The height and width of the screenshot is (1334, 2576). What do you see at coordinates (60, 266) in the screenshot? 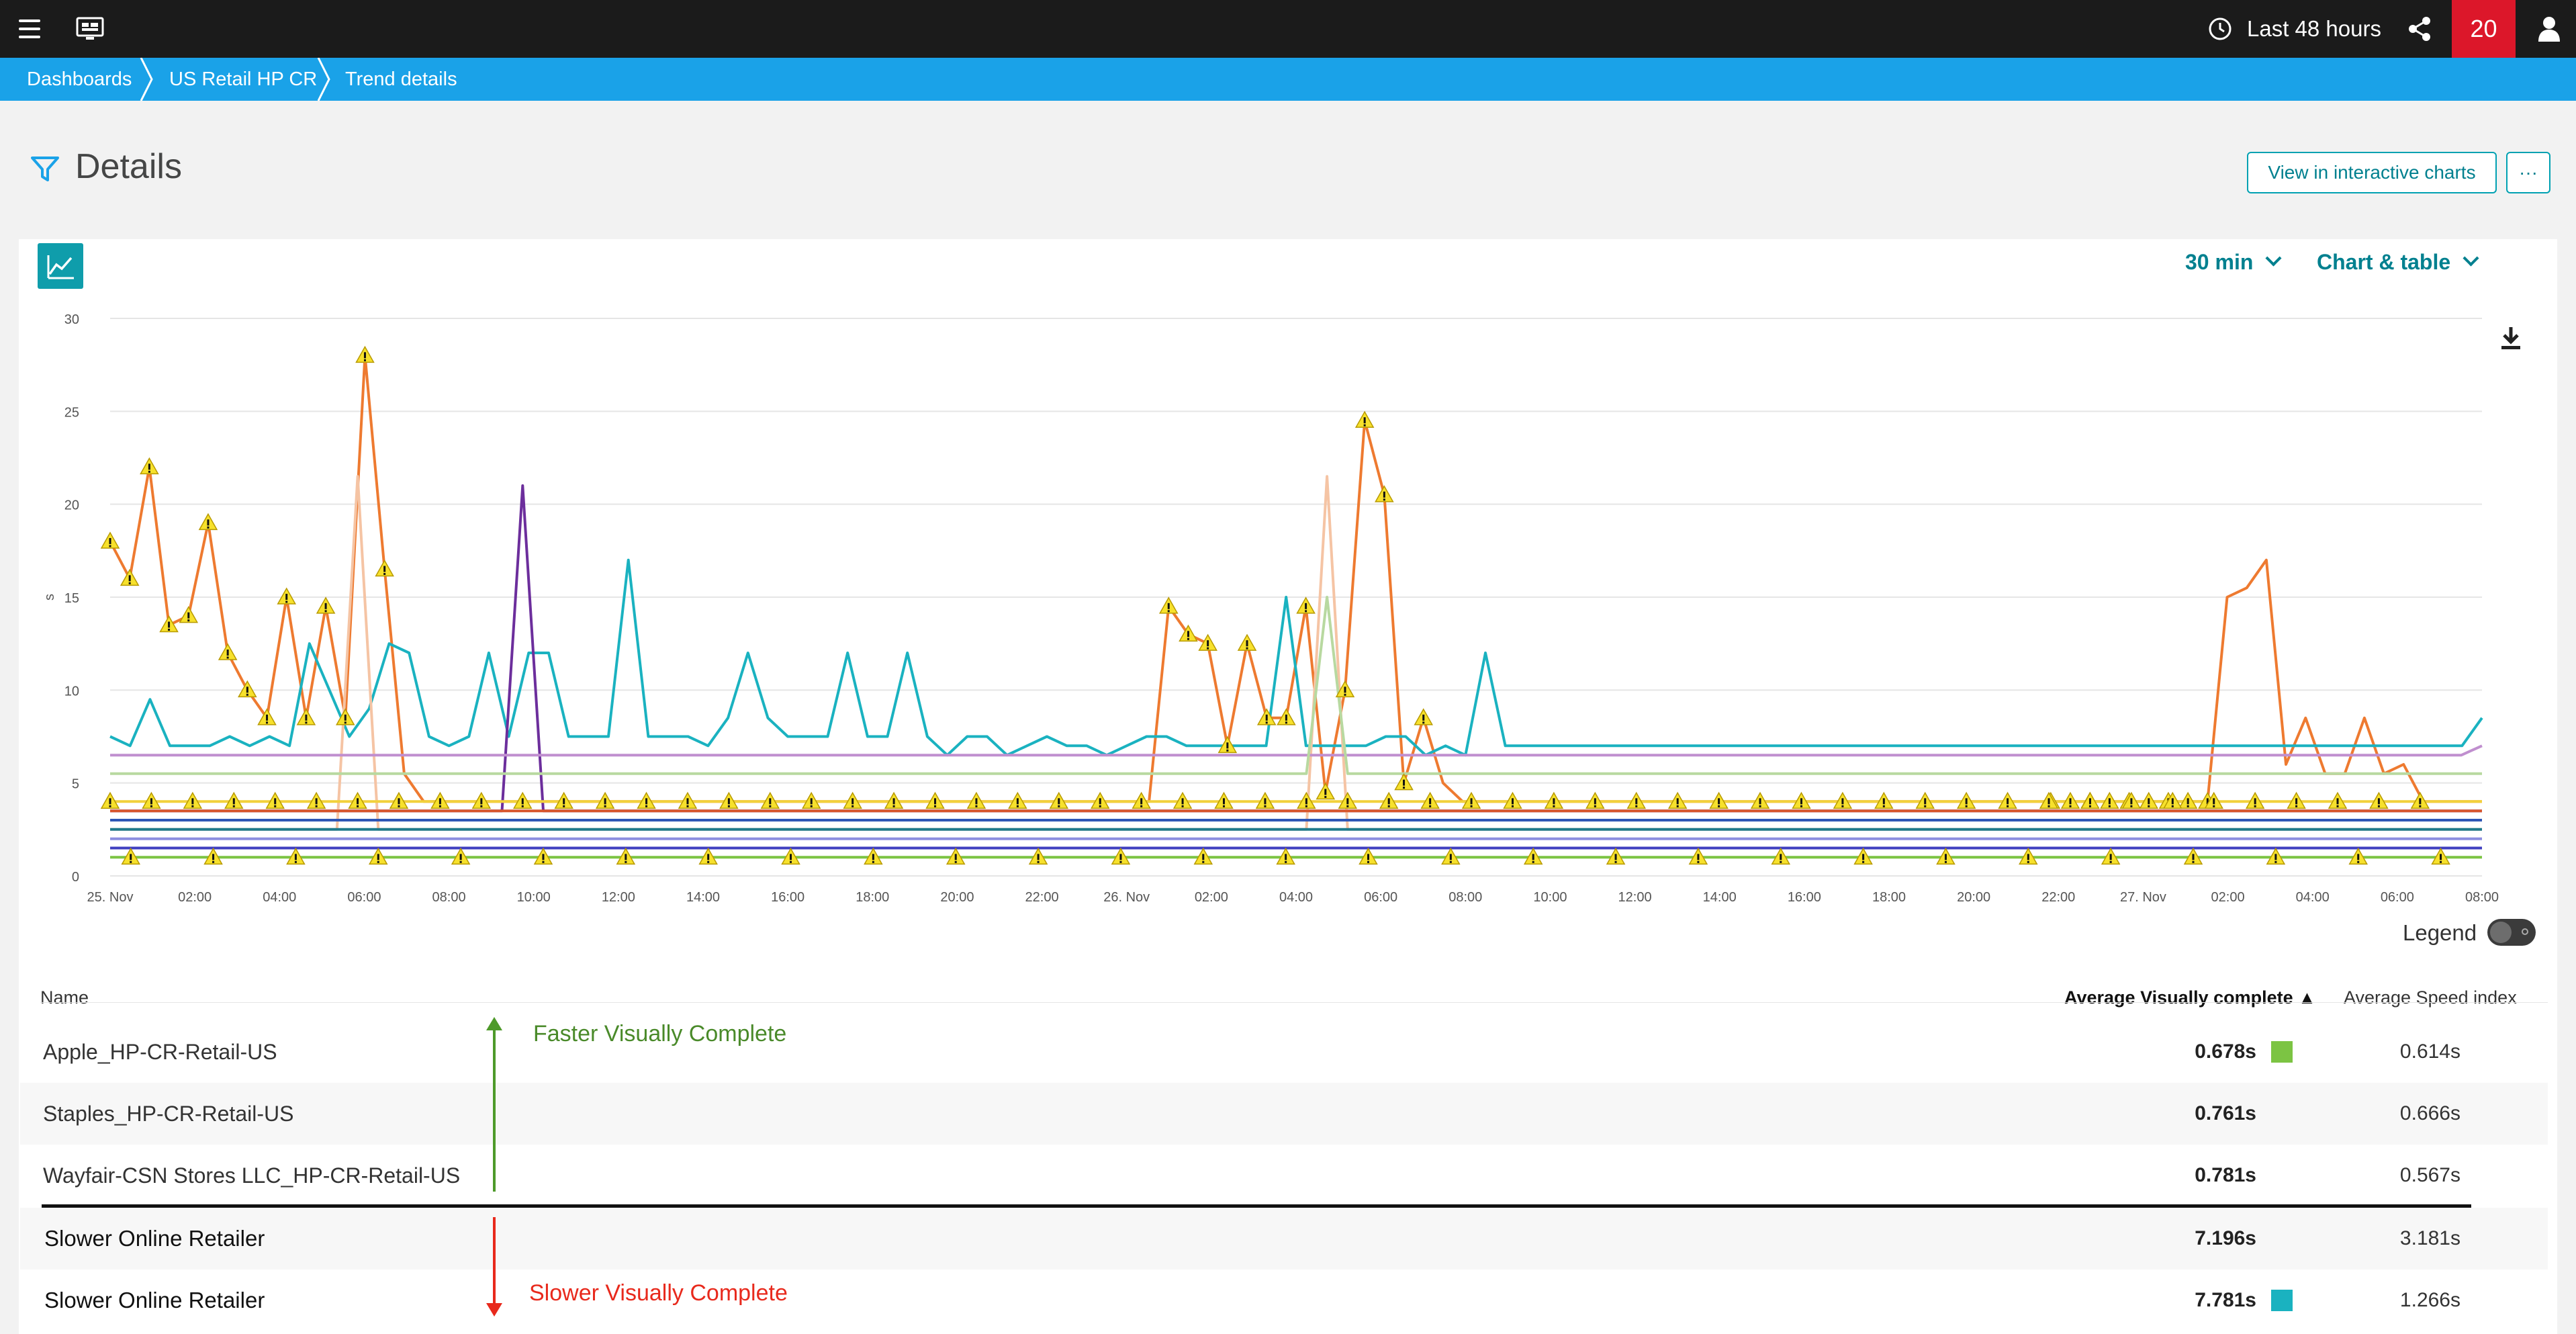
I see `line-chart-tile` at bounding box center [60, 266].